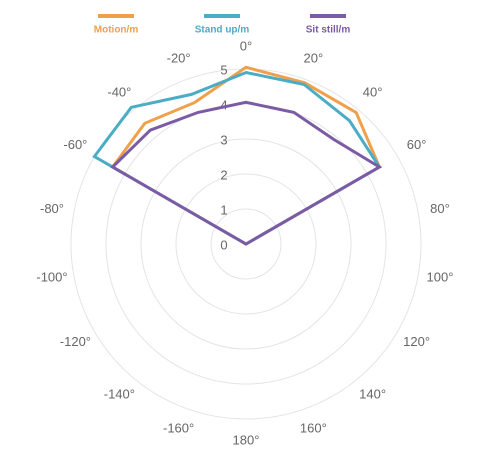 The width and height of the screenshot is (492, 462). What do you see at coordinates (178, 428) in the screenshot?
I see `angle-tick-label: -160°` at bounding box center [178, 428].